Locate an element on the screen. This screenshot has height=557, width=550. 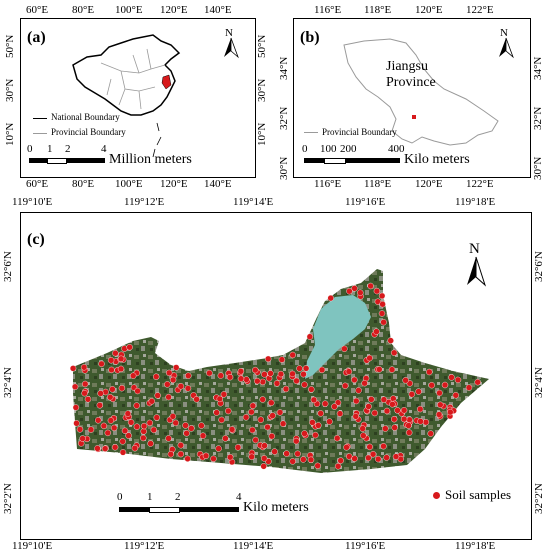
scale-number: 1 is located at coordinates (150, 497).